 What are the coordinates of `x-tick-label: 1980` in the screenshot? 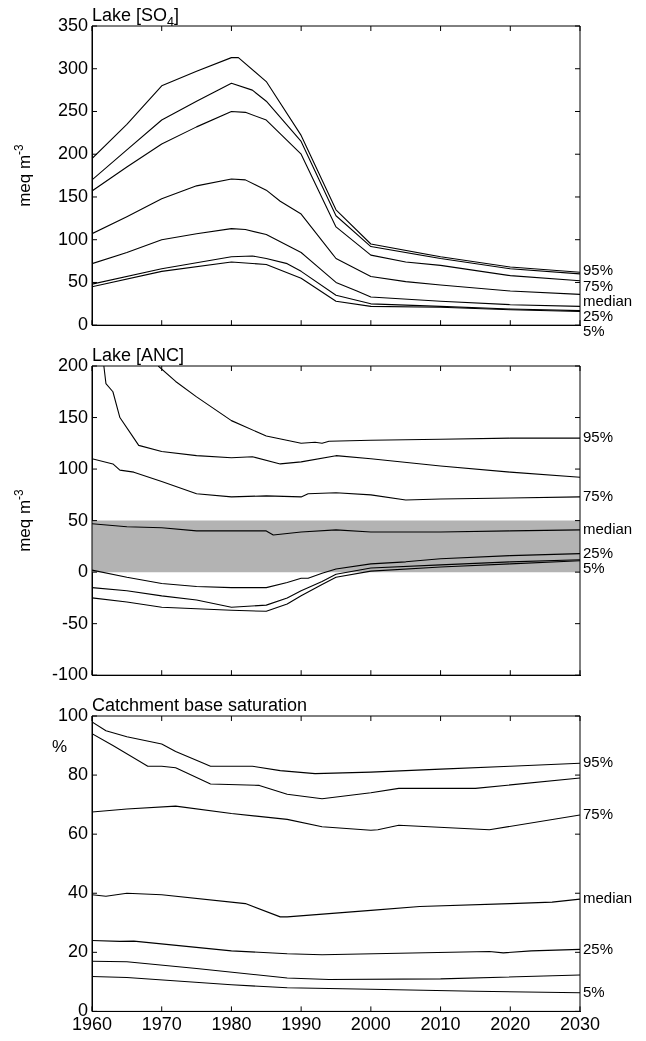 It's located at (231, 1024).